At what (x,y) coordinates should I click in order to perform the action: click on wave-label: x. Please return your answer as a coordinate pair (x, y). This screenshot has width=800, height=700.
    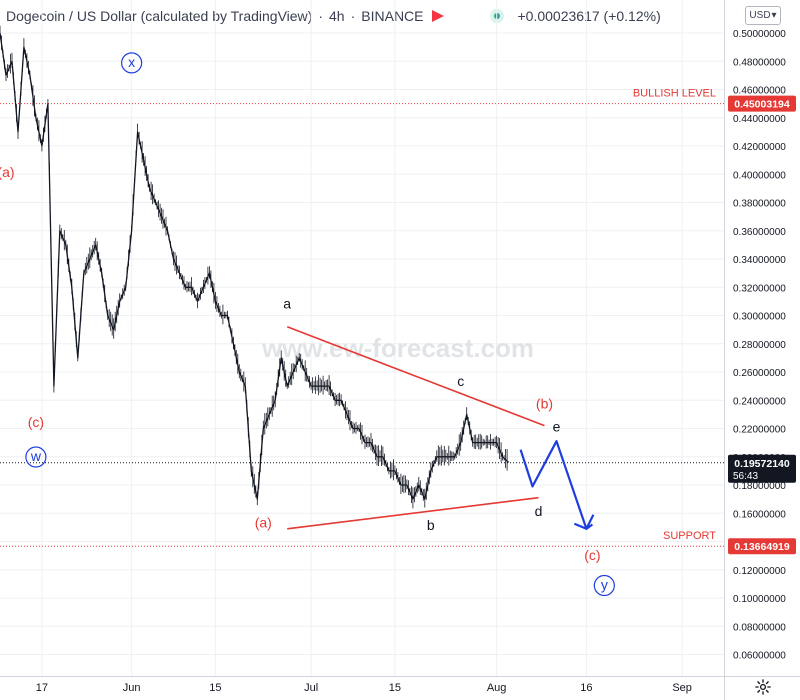
    Looking at the image, I should click on (131, 62).